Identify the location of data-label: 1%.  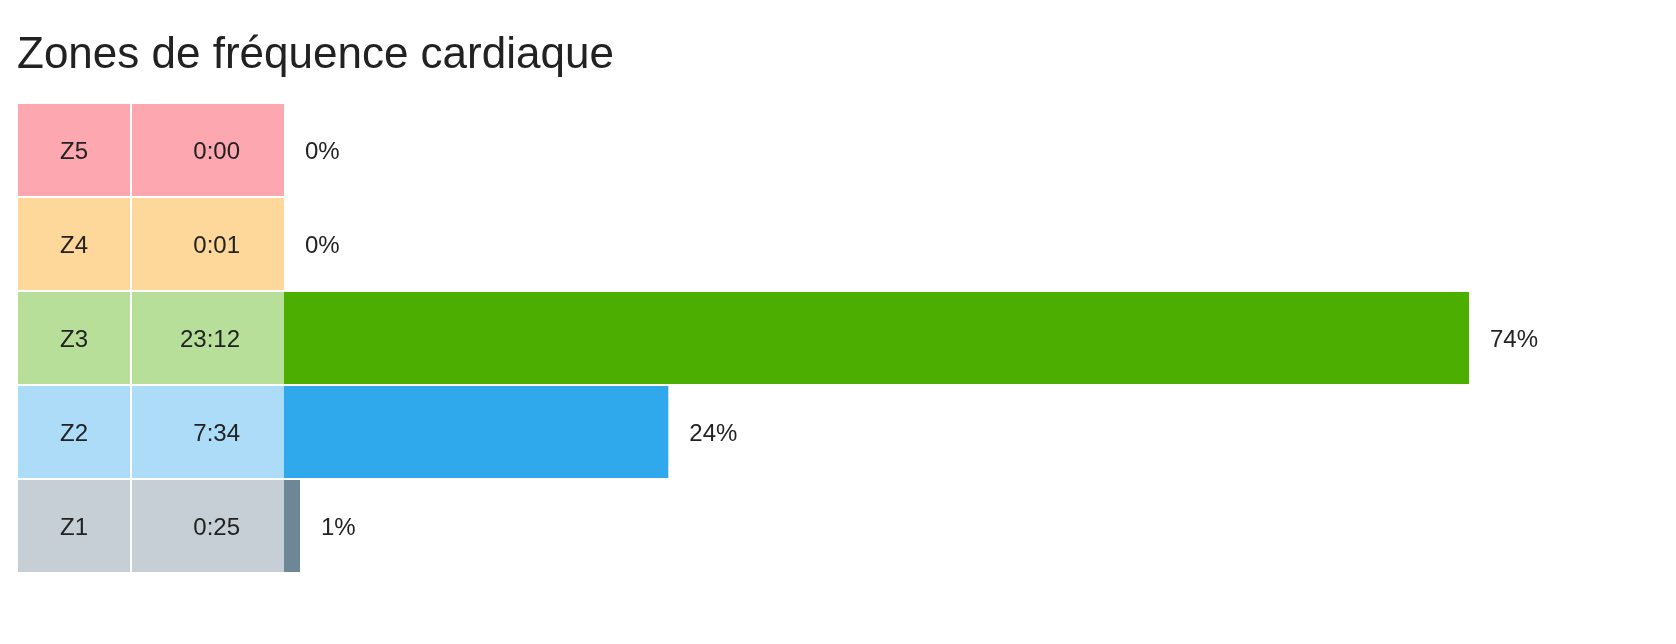
(338, 526).